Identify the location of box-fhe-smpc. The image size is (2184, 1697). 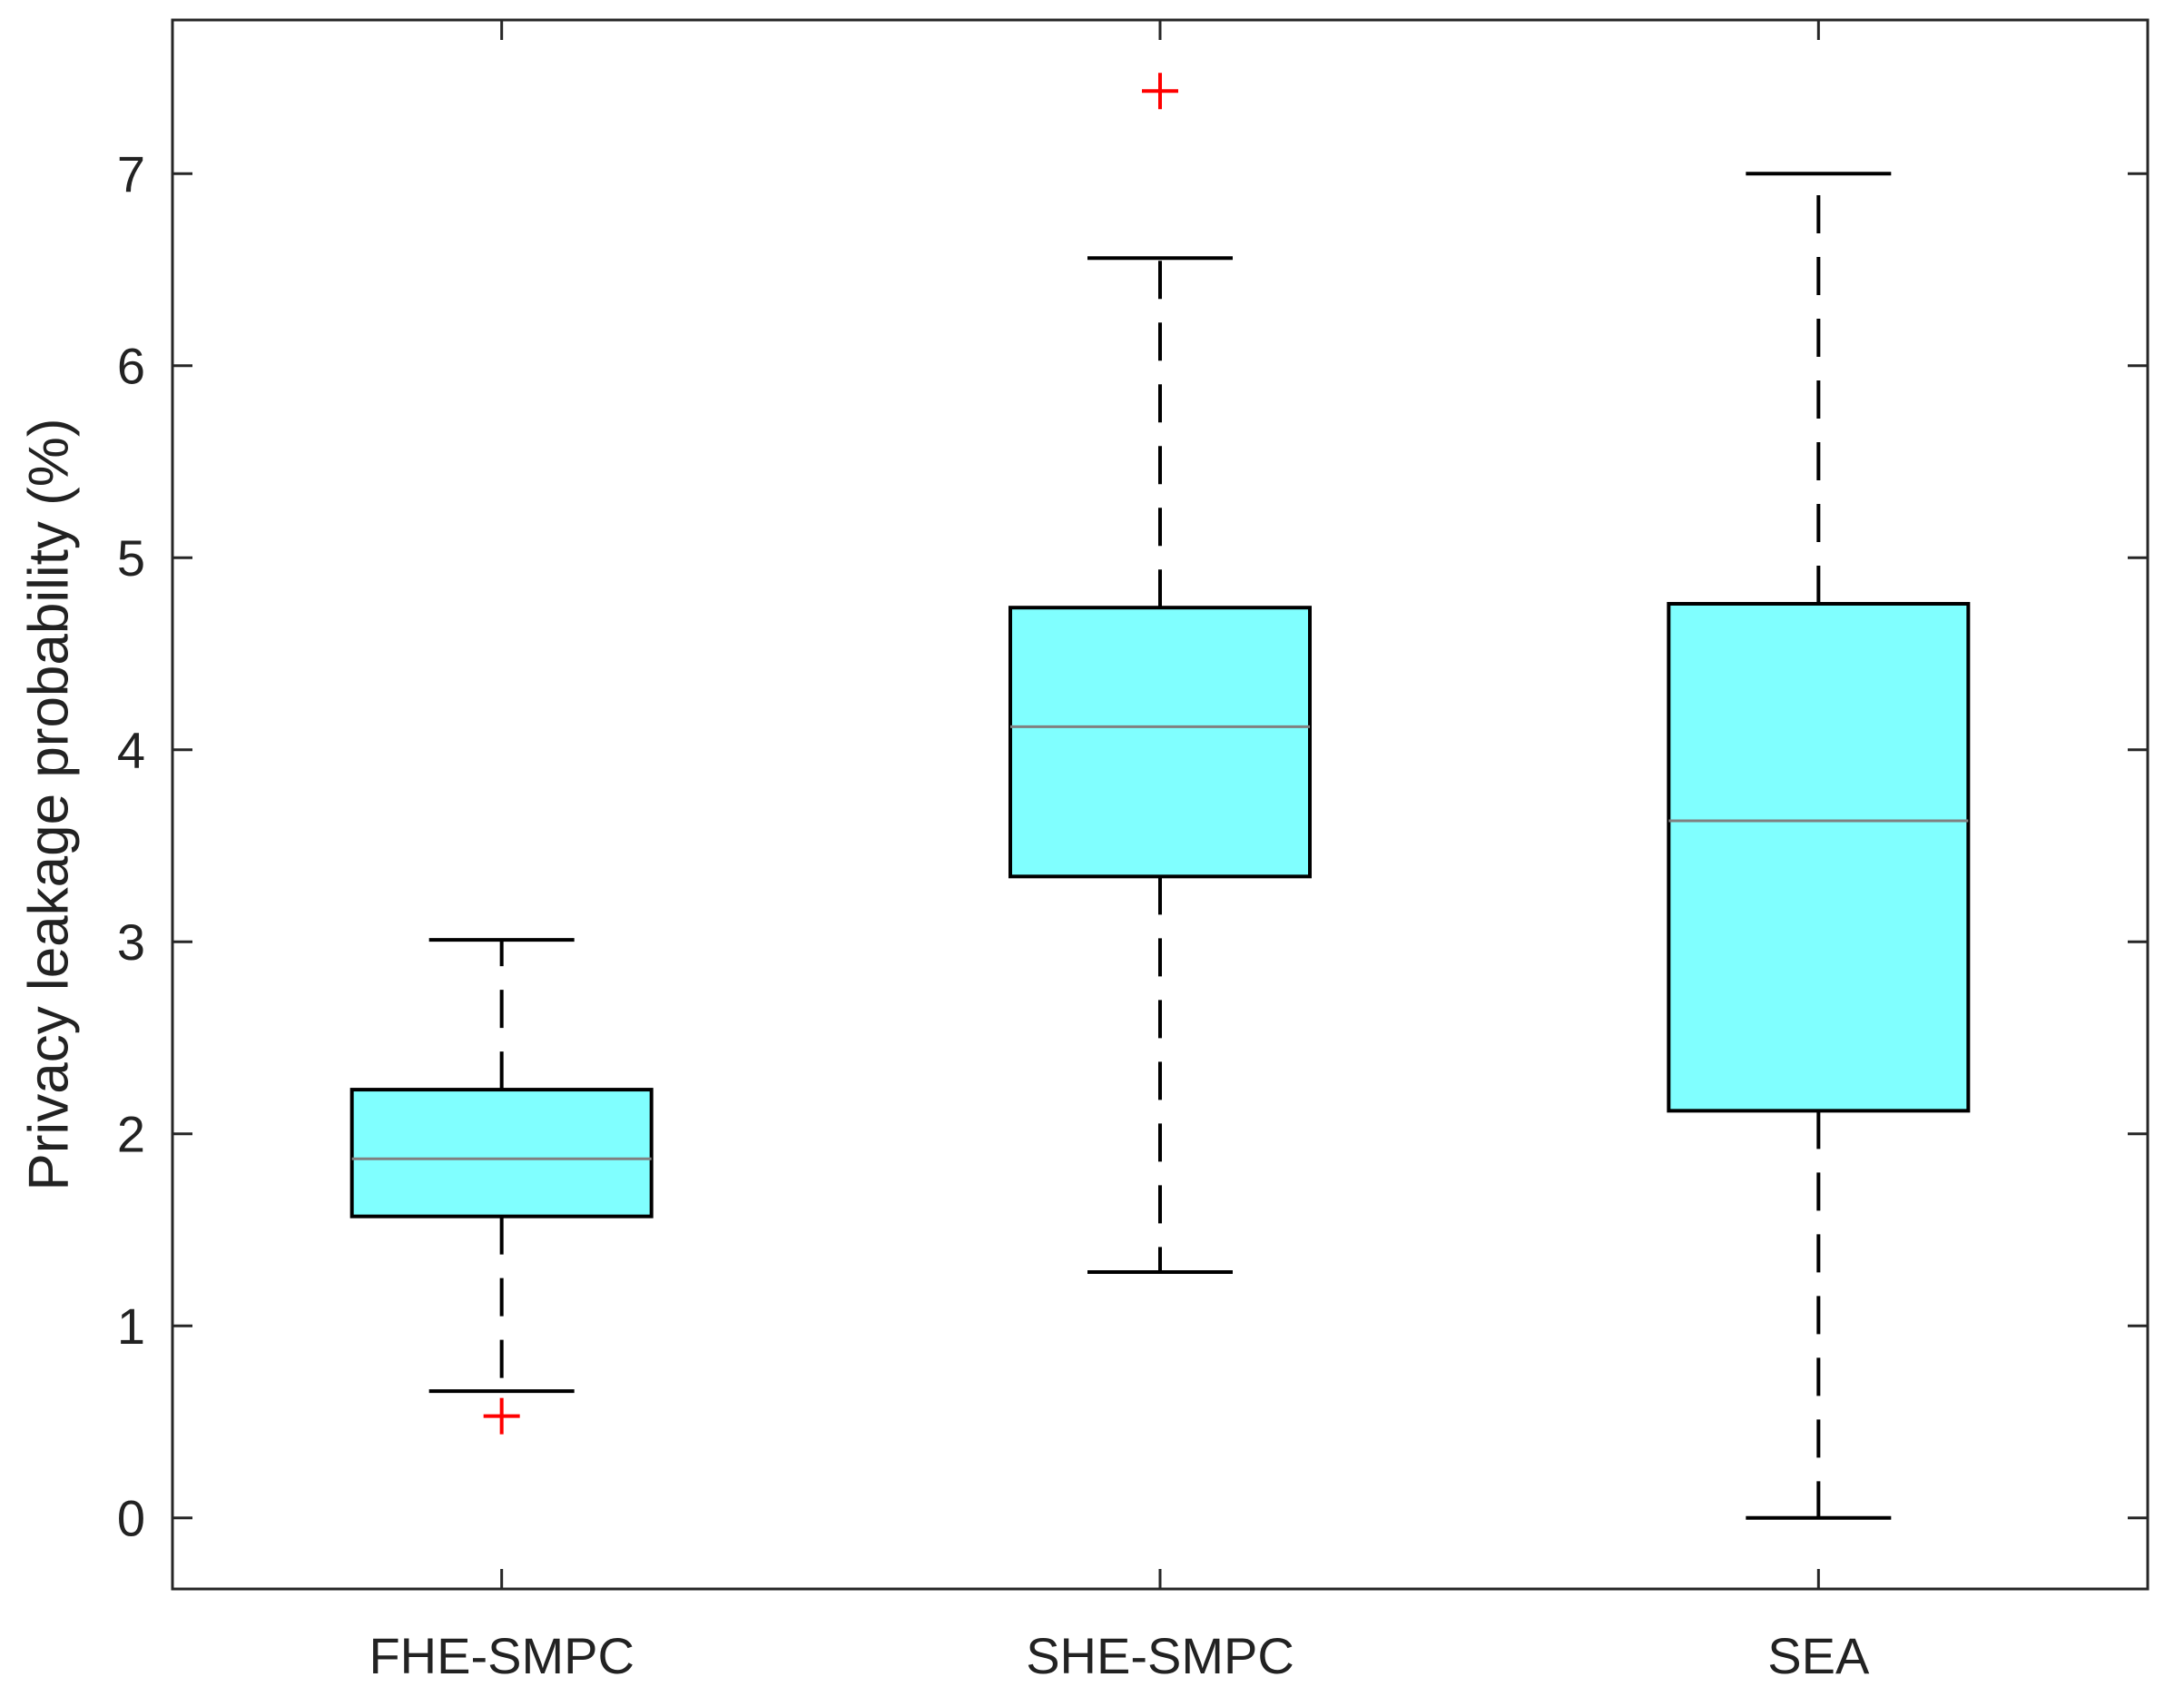
(501, 1186).